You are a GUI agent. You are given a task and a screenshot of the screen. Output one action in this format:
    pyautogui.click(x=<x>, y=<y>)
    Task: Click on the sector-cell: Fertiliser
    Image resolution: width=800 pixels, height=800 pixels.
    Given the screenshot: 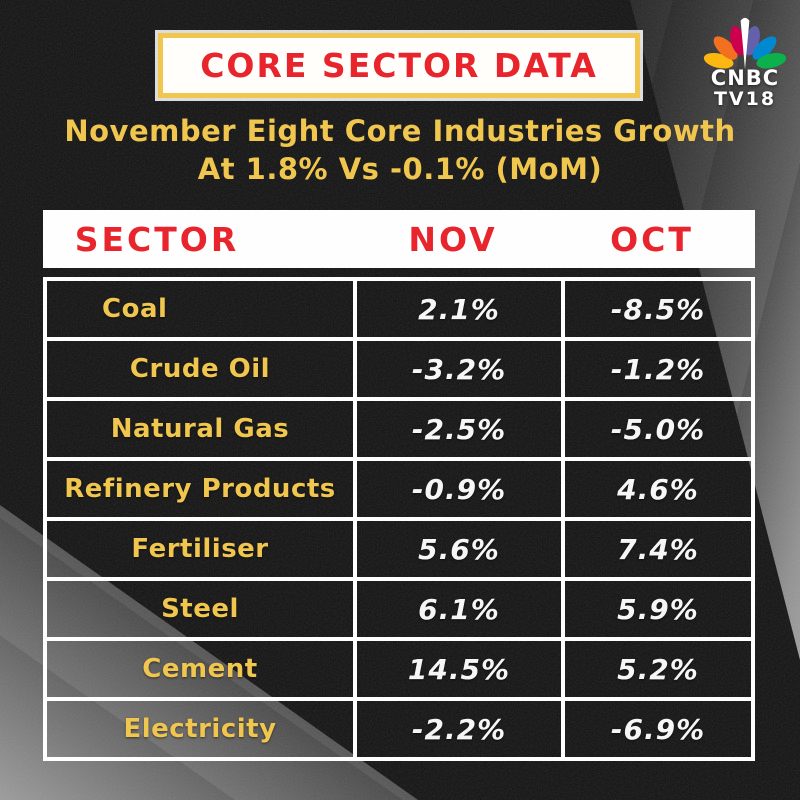 What is the action you would take?
    pyautogui.click(x=200, y=549)
    